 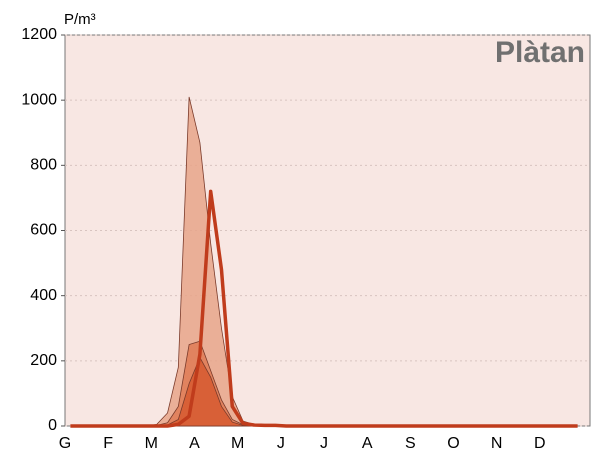 I want to click on x-tick-label: S, so click(x=410, y=443).